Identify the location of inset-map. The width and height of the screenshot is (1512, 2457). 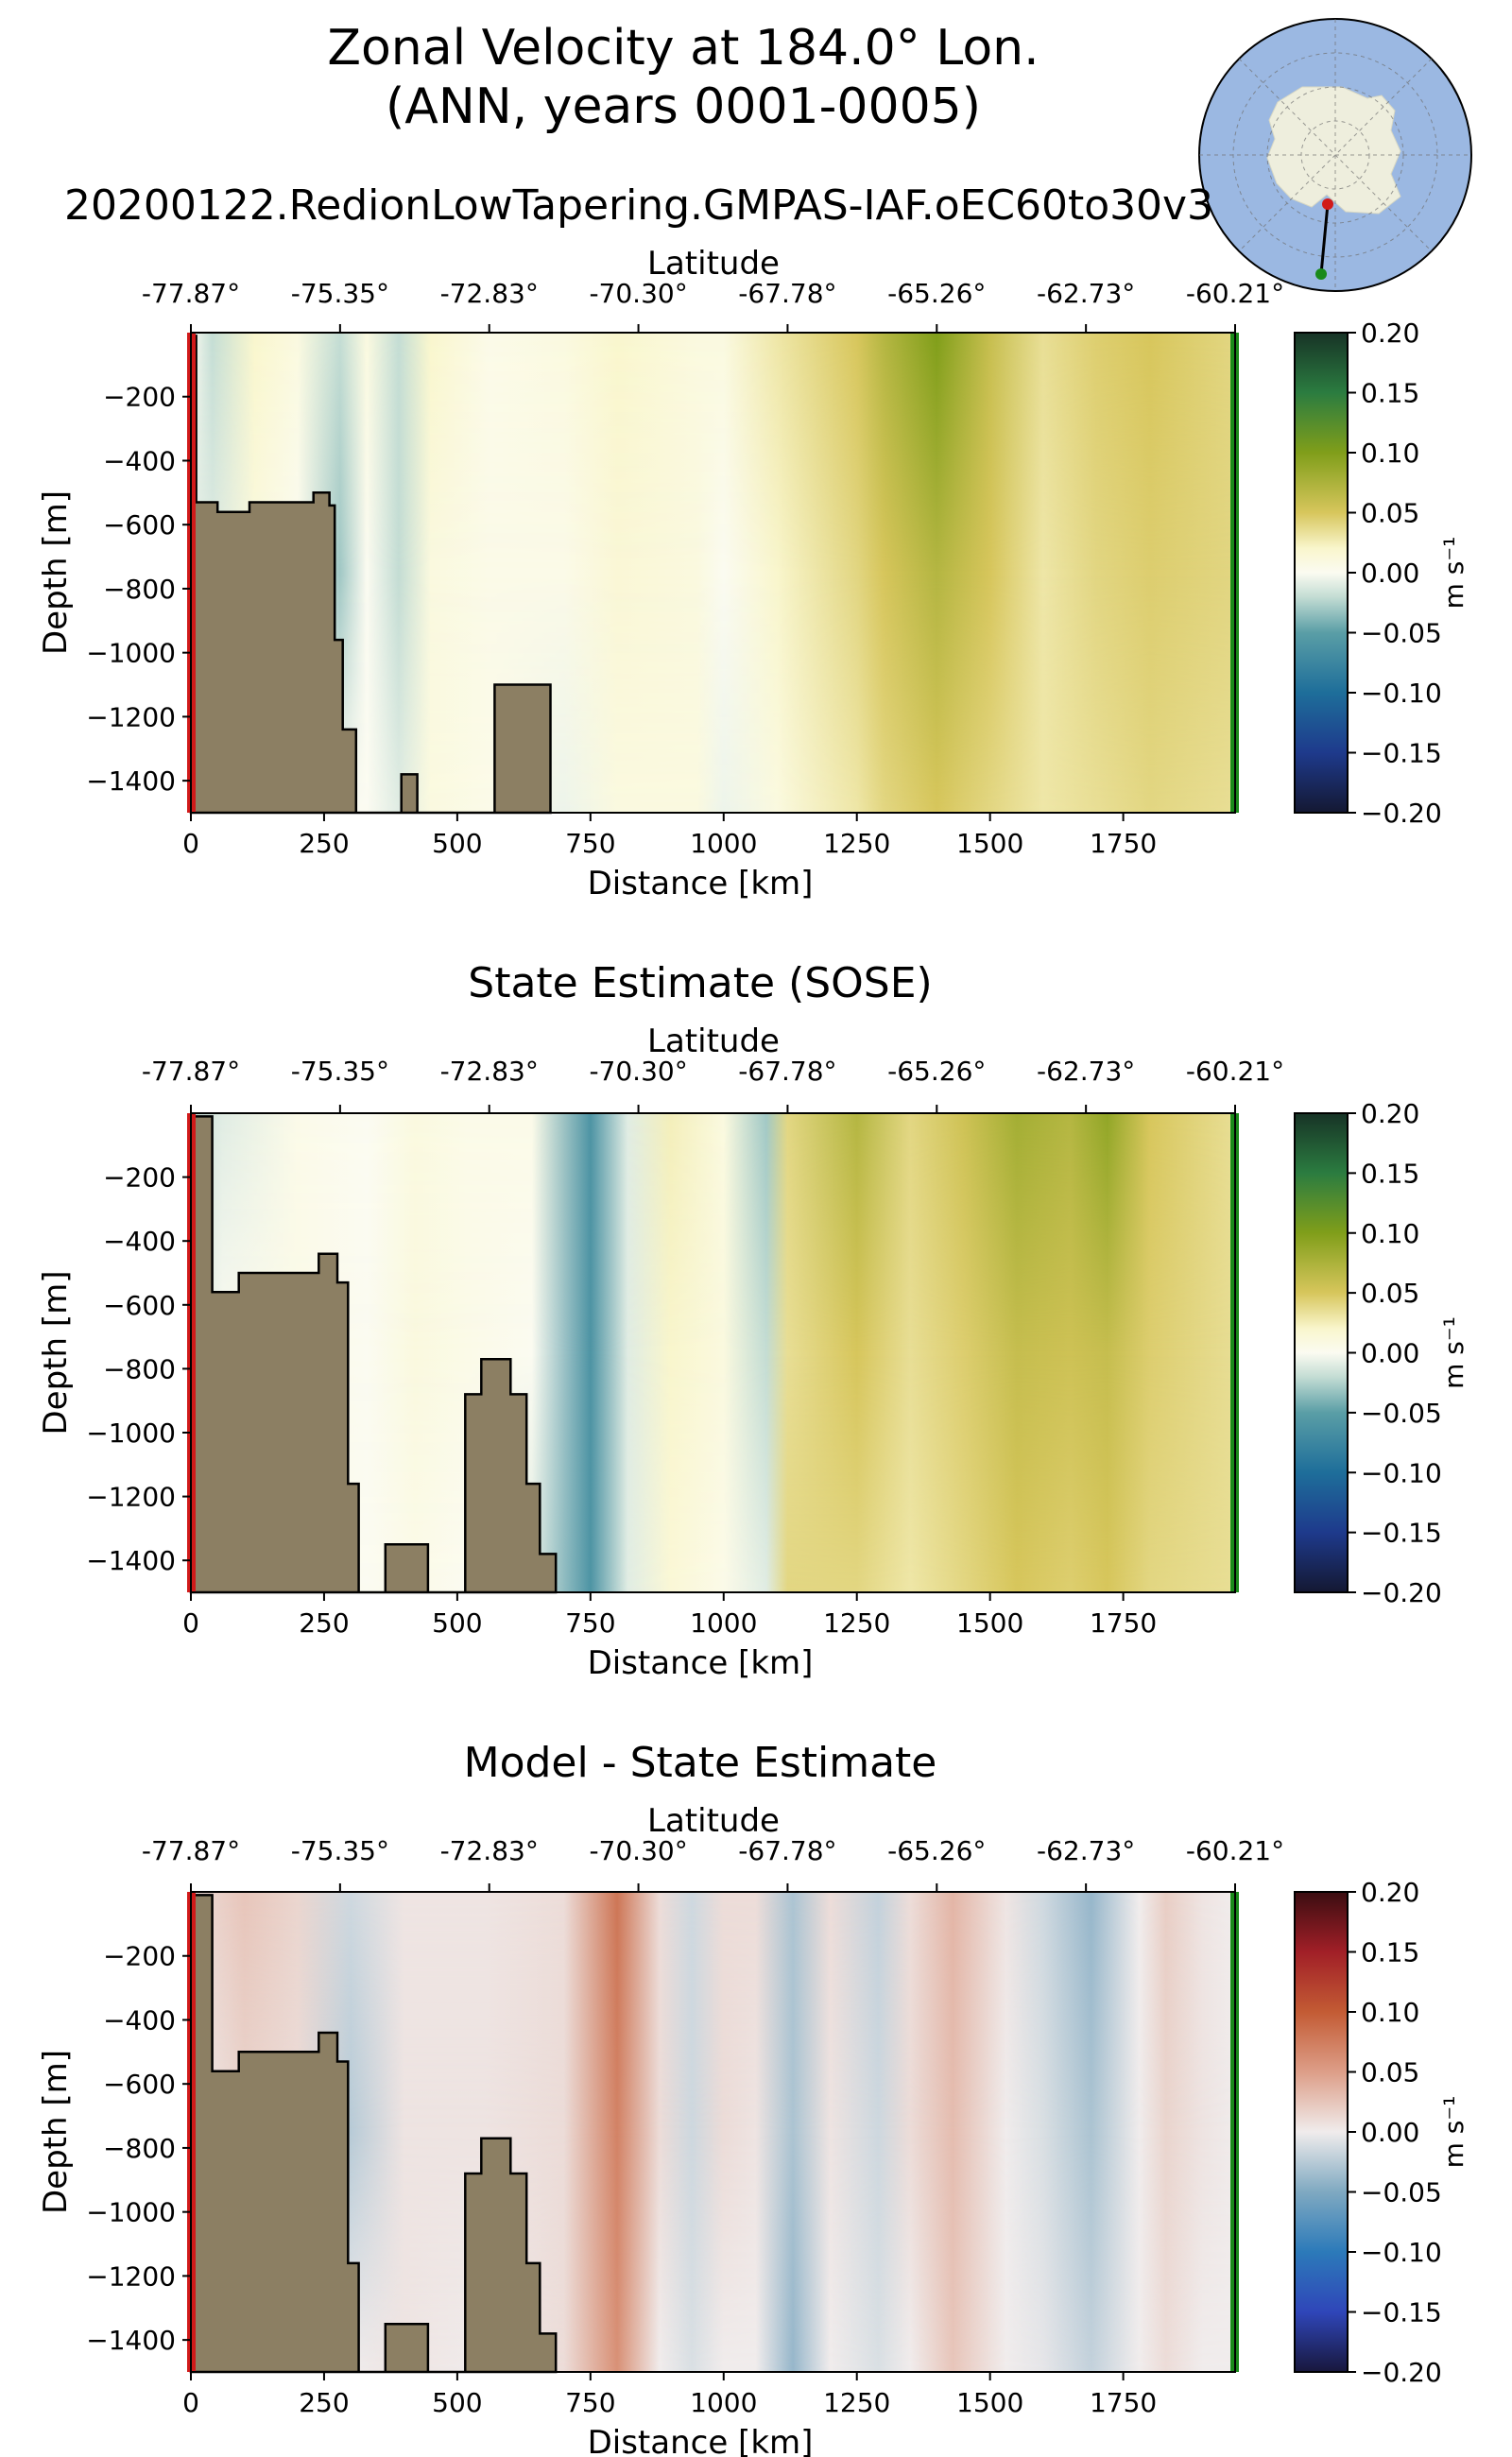
(1335, 155).